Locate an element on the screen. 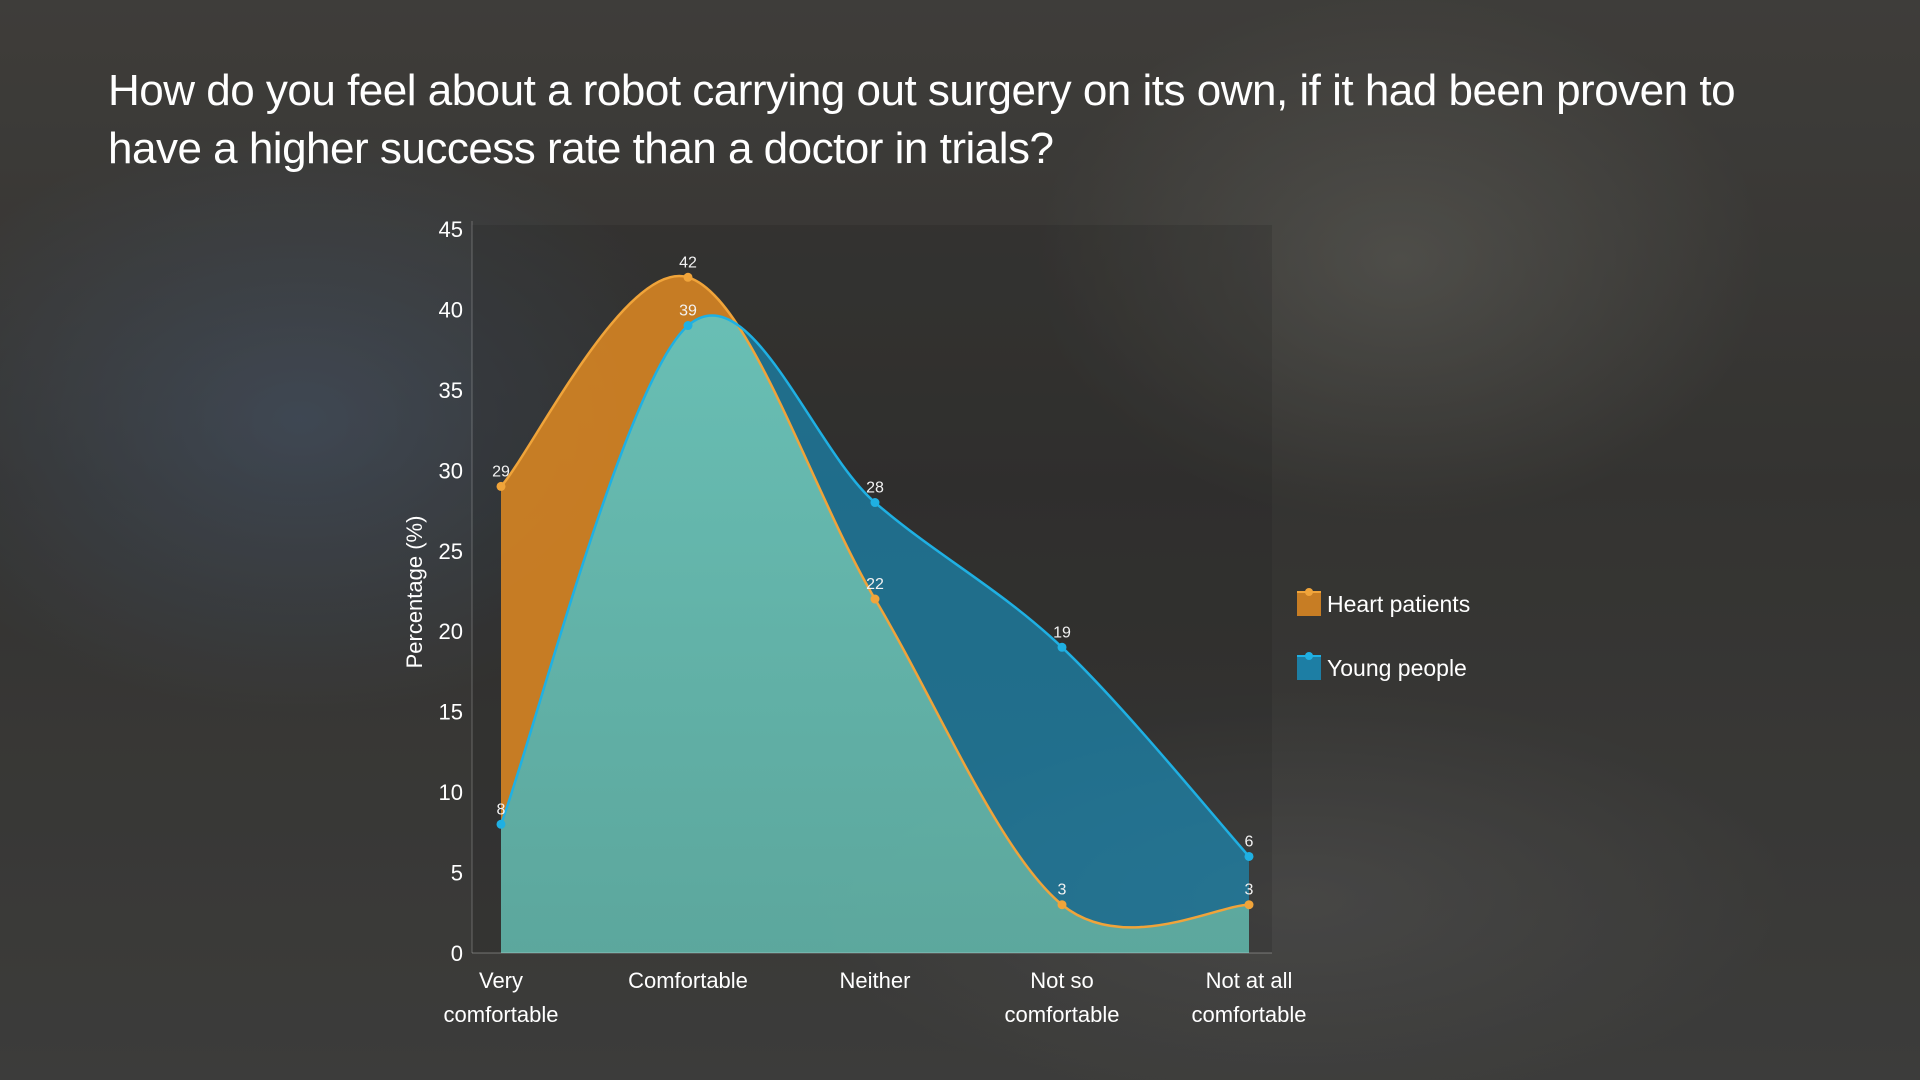 Image resolution: width=1920 pixels, height=1080 pixels. y-tick-label: 30 is located at coordinates (451, 470).